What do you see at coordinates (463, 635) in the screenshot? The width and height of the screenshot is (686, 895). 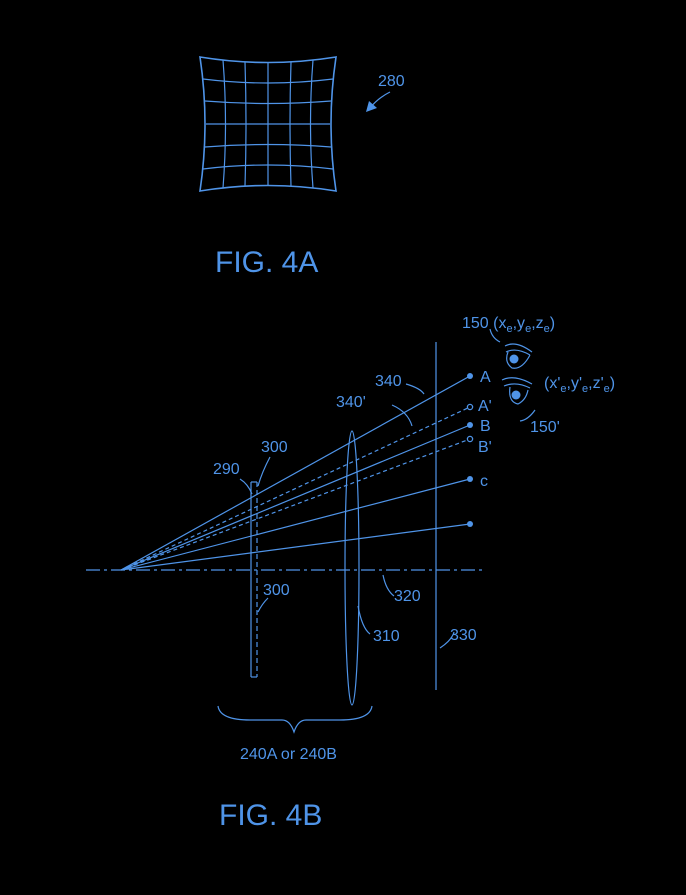 I see `ref-330-label: 330` at bounding box center [463, 635].